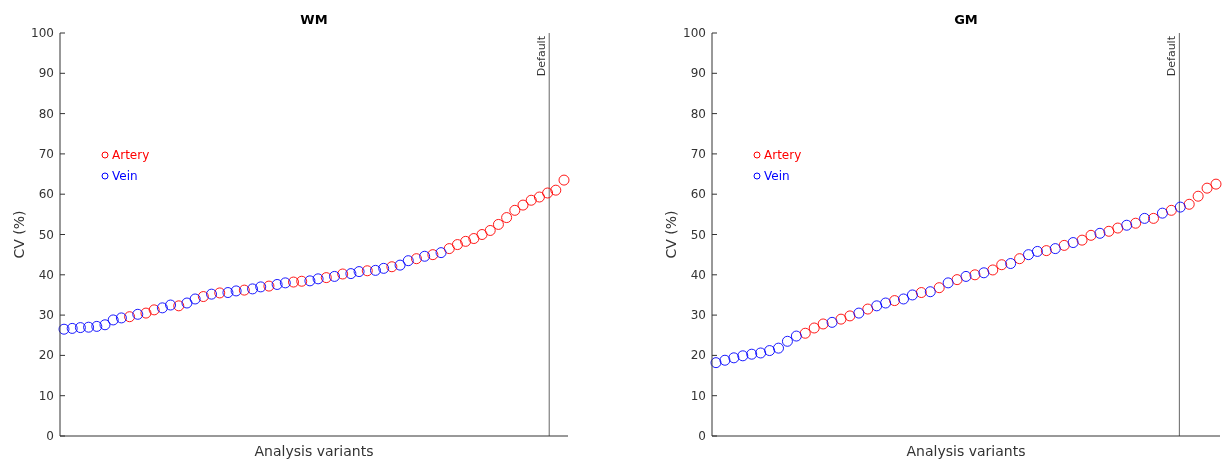 The width and height of the screenshot is (1228, 460). What do you see at coordinates (698, 355) in the screenshot?
I see `y-tick-label: 20` at bounding box center [698, 355].